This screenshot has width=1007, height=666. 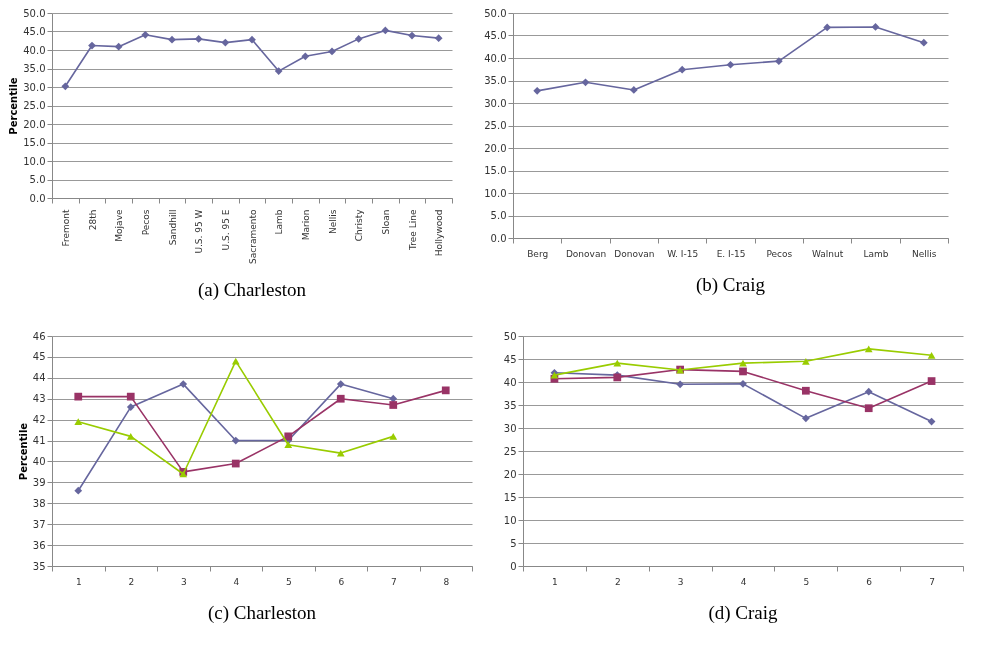 What do you see at coordinates (252, 236) in the screenshot?
I see `x-tick-label: Sacramento` at bounding box center [252, 236].